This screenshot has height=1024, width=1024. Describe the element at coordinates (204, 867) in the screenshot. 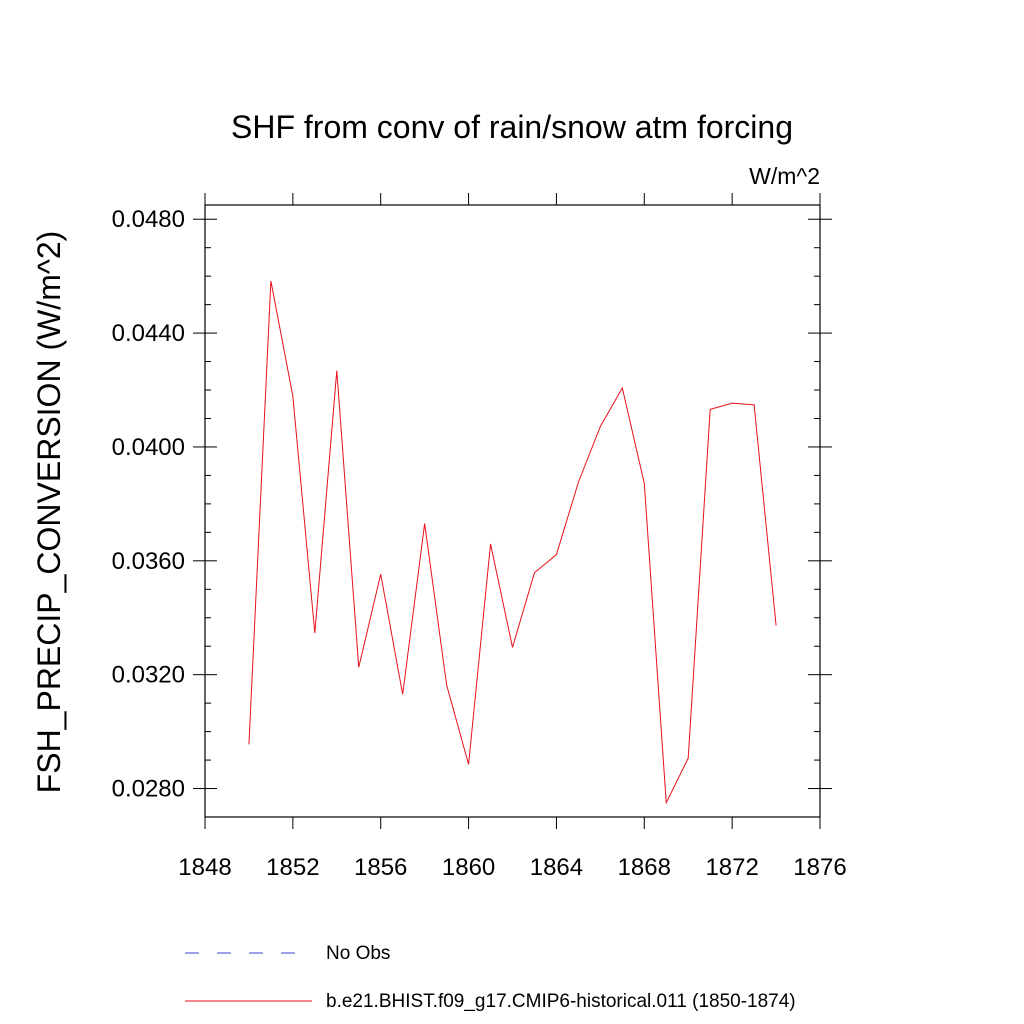

I see `x-tick-label: 1848` at that location.